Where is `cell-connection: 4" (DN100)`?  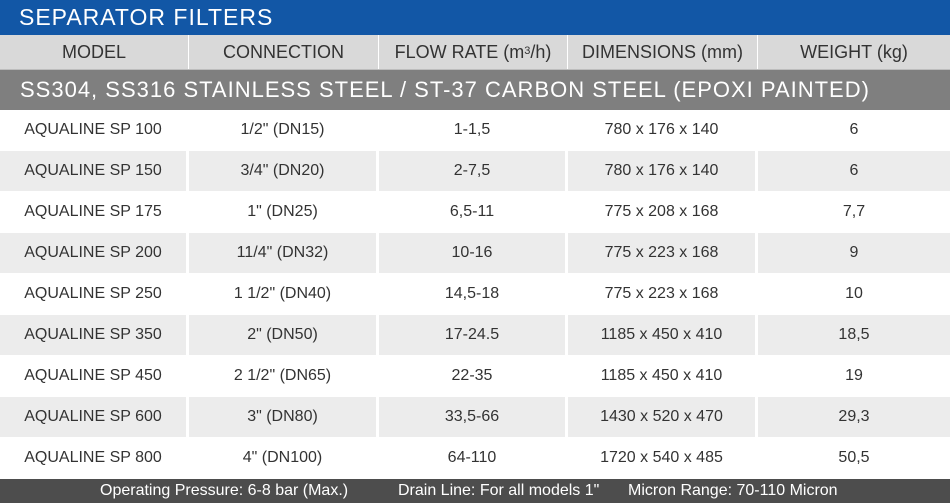 cell-connection: 4" (DN100) is located at coordinates (284, 458).